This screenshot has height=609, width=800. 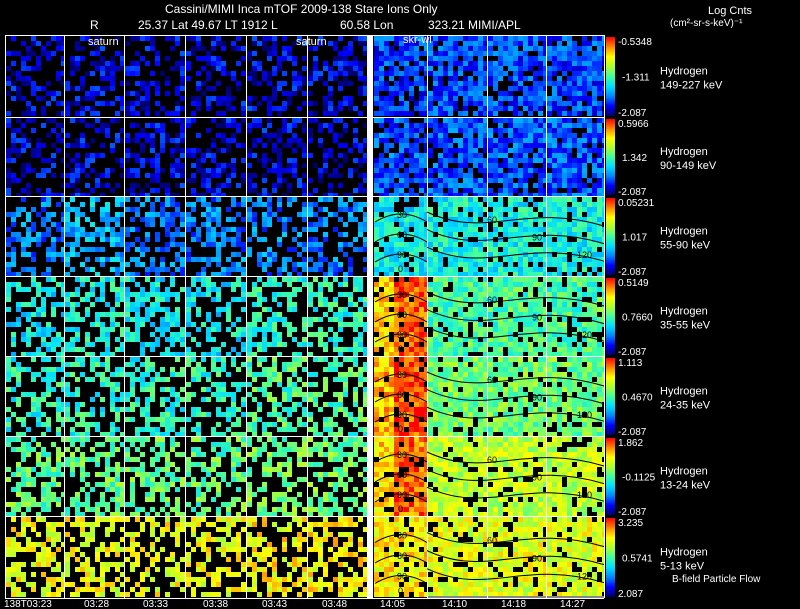 I want to click on time-tick-label: 14:27, so click(x=572, y=604).